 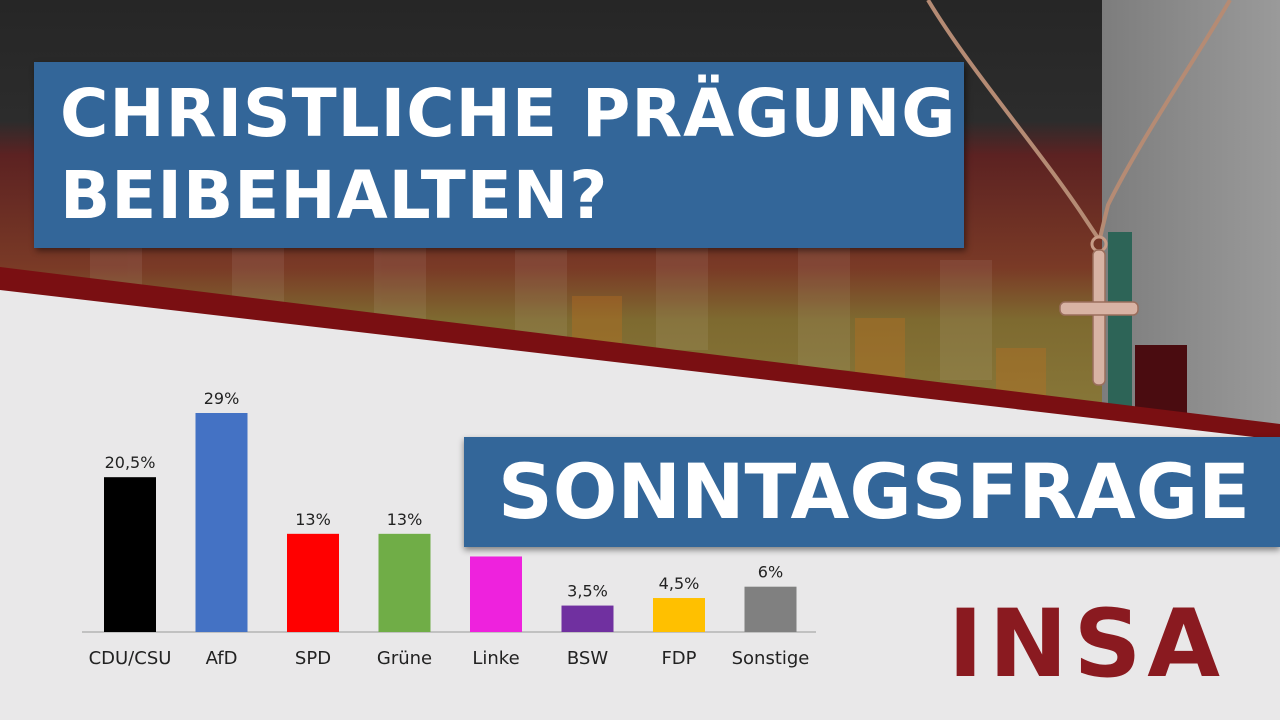 What do you see at coordinates (130, 462) in the screenshot?
I see `value-label: 20,5%` at bounding box center [130, 462].